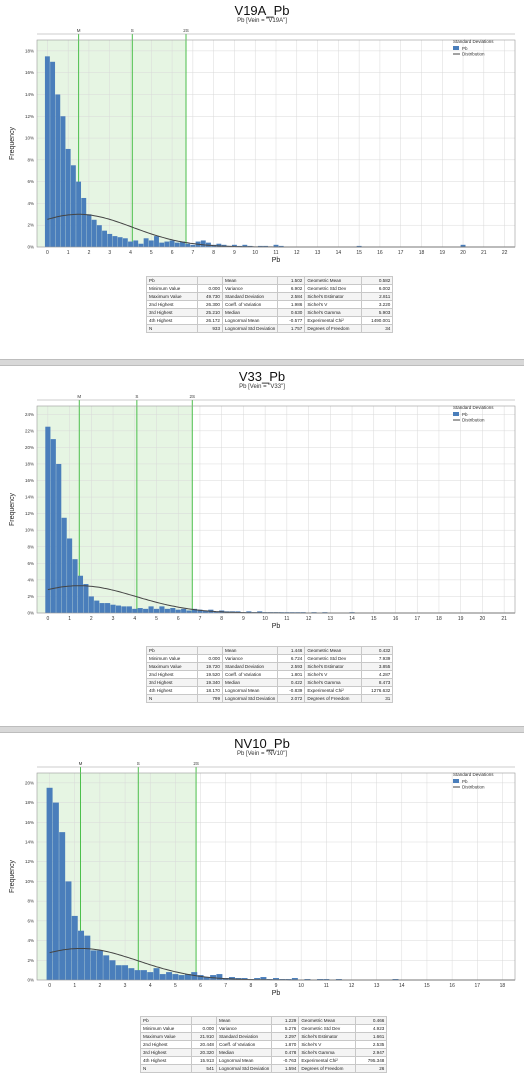 This screenshot has height=1091, width=524. What do you see at coordinates (456, 414) in the screenshot?
I see `legend-bar-swatch` at bounding box center [456, 414].